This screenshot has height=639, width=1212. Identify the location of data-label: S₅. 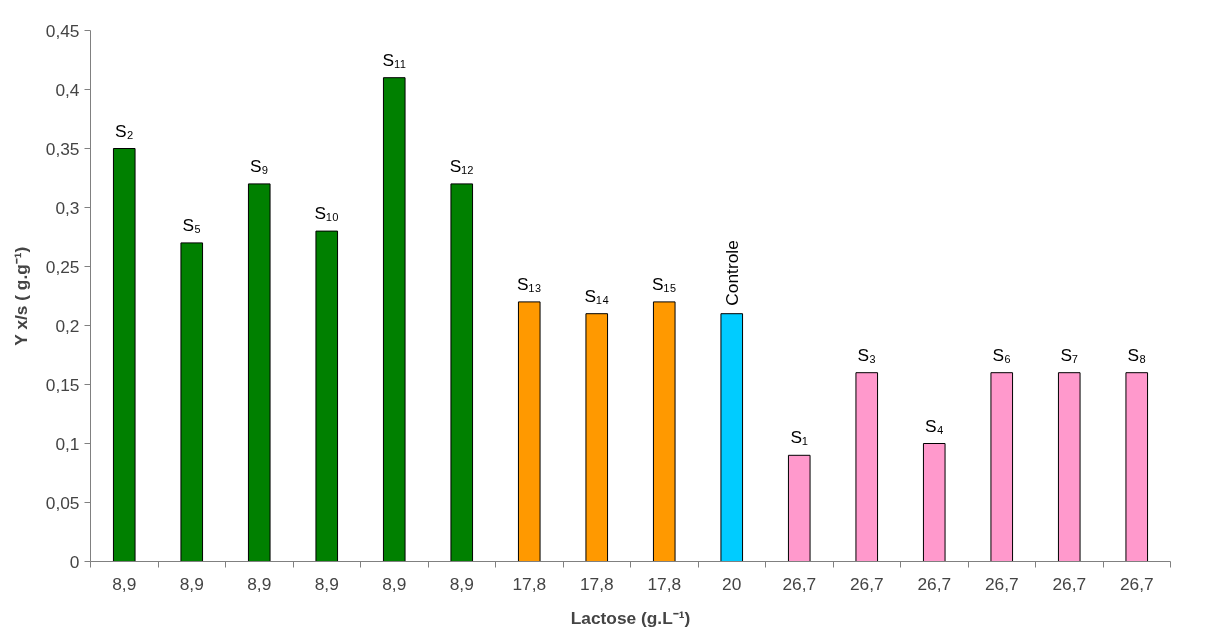
(192, 224).